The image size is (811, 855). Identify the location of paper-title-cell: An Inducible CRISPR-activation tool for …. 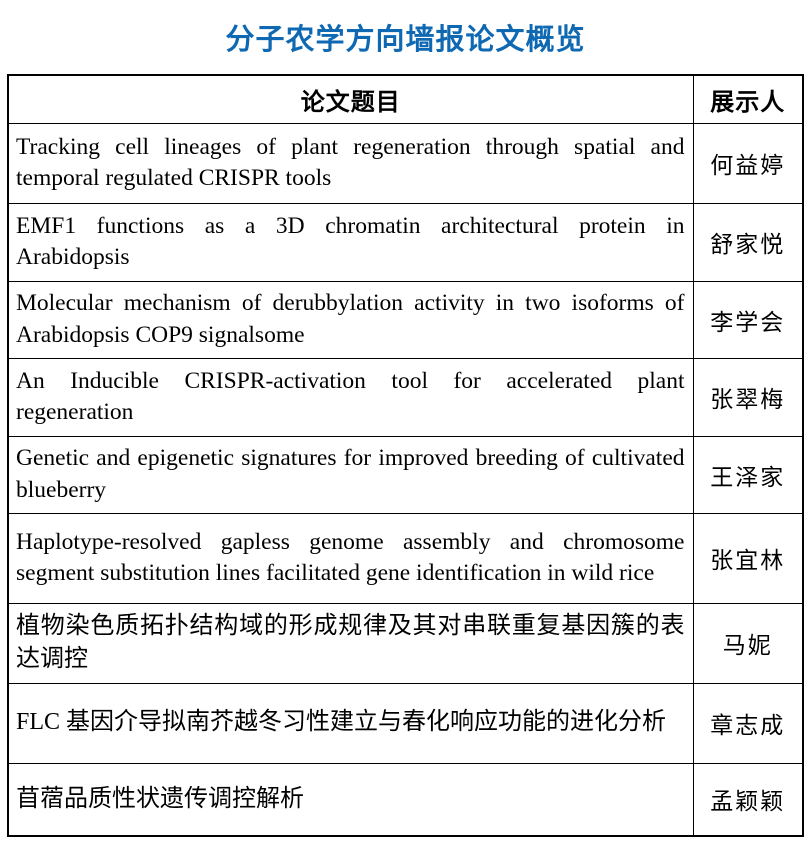
(350, 397).